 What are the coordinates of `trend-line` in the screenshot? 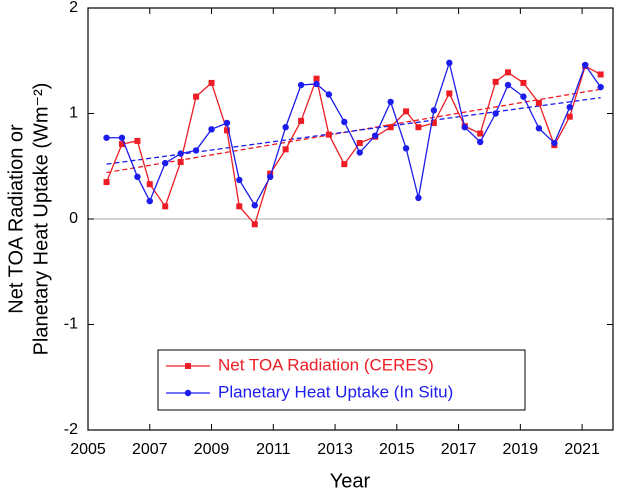 It's located at (353, 131).